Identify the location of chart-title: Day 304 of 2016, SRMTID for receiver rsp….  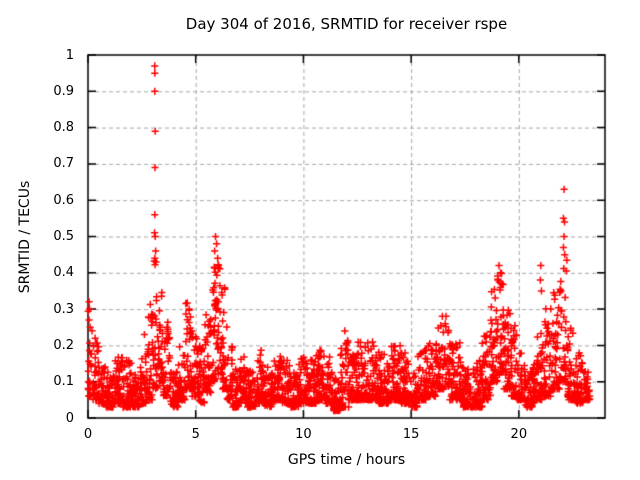
(346, 24).